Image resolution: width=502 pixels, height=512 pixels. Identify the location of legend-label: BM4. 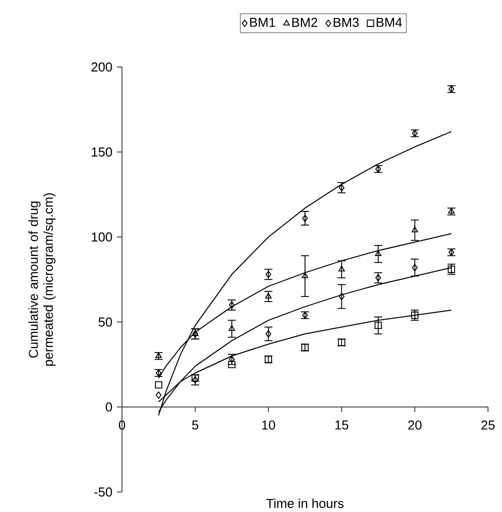
(389, 22).